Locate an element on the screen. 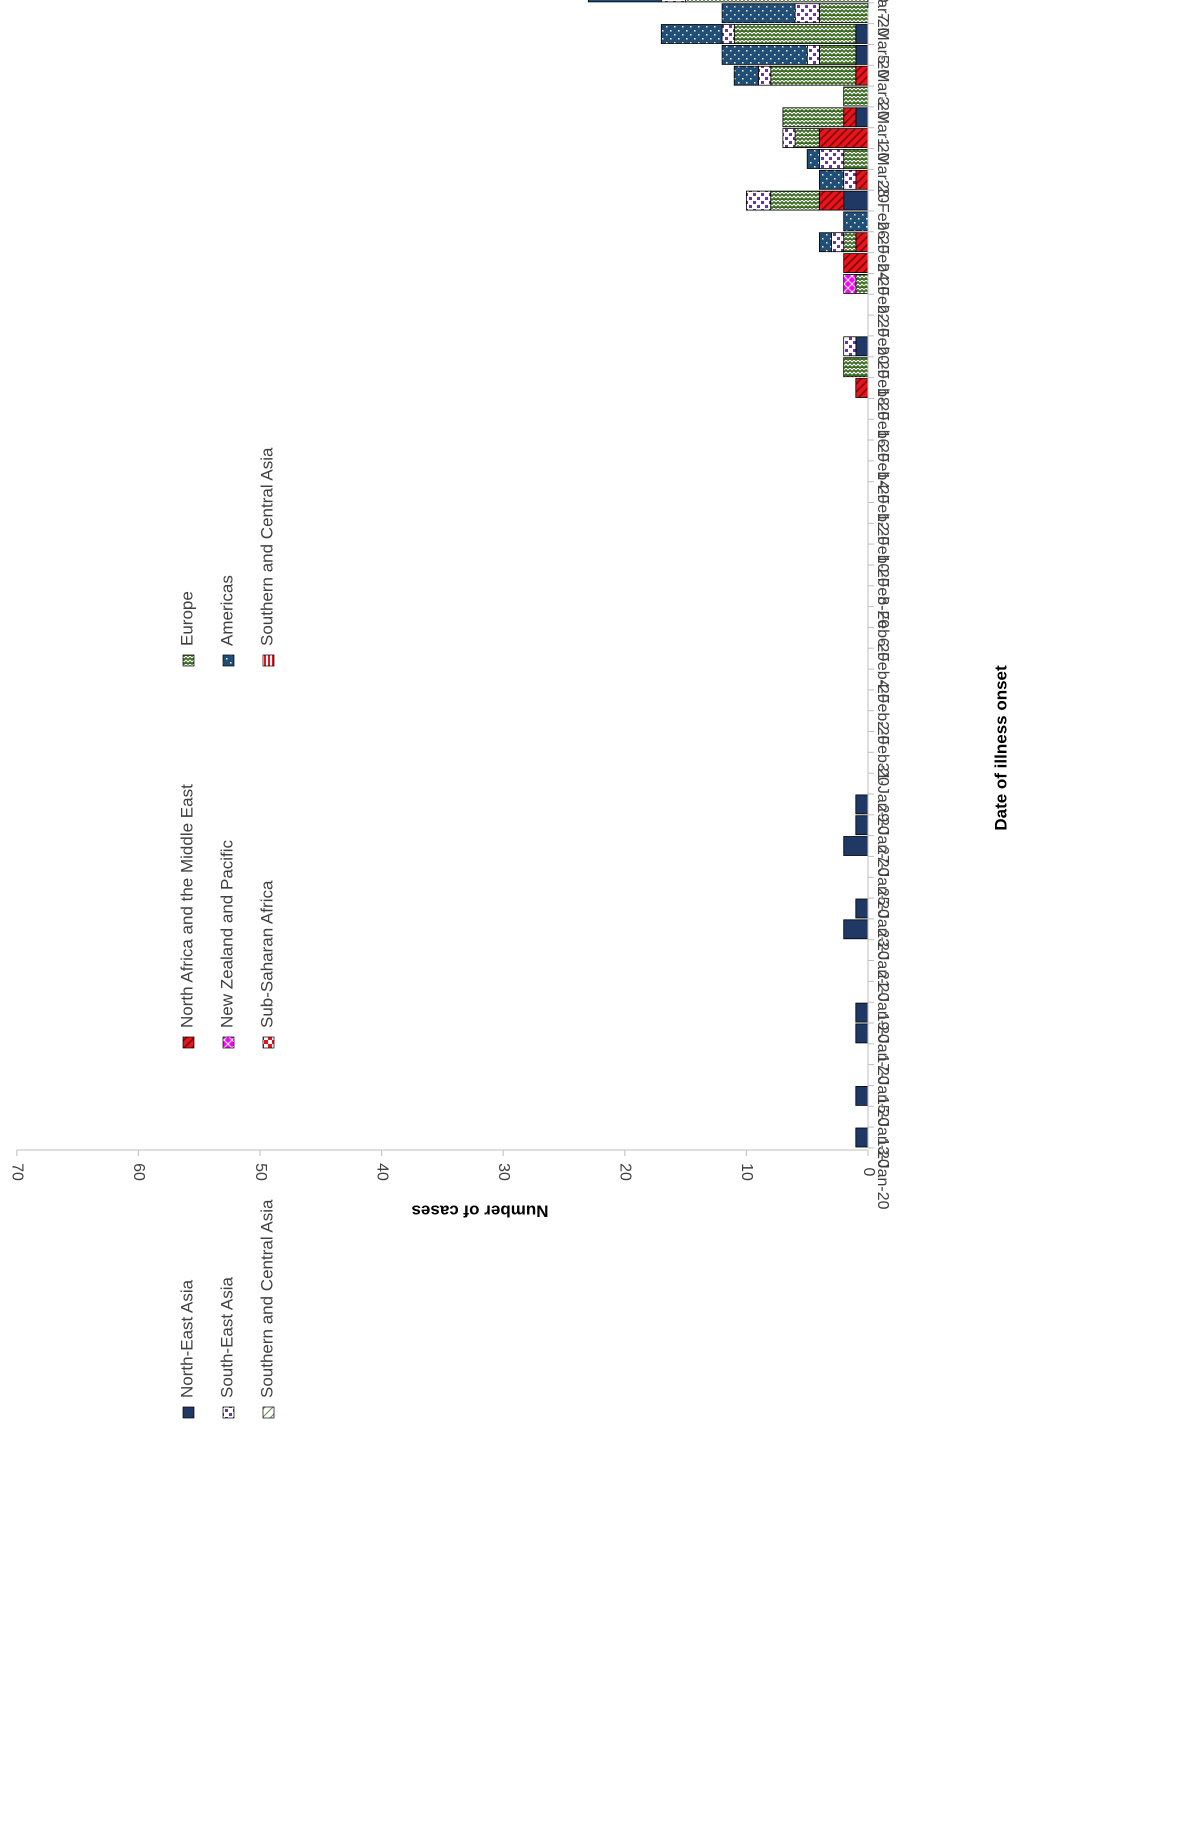 This screenshot has height=1832, width=1177. category-tick-label: 23-Jan-20 is located at coordinates (882, 965).